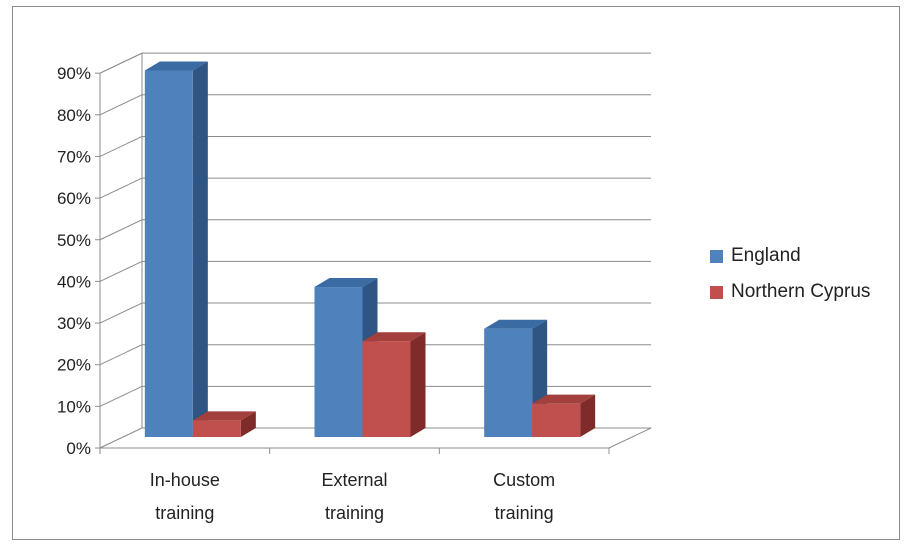 Image resolution: width=904 pixels, height=544 pixels. I want to click on x-tick-label: Custom, so click(524, 480).